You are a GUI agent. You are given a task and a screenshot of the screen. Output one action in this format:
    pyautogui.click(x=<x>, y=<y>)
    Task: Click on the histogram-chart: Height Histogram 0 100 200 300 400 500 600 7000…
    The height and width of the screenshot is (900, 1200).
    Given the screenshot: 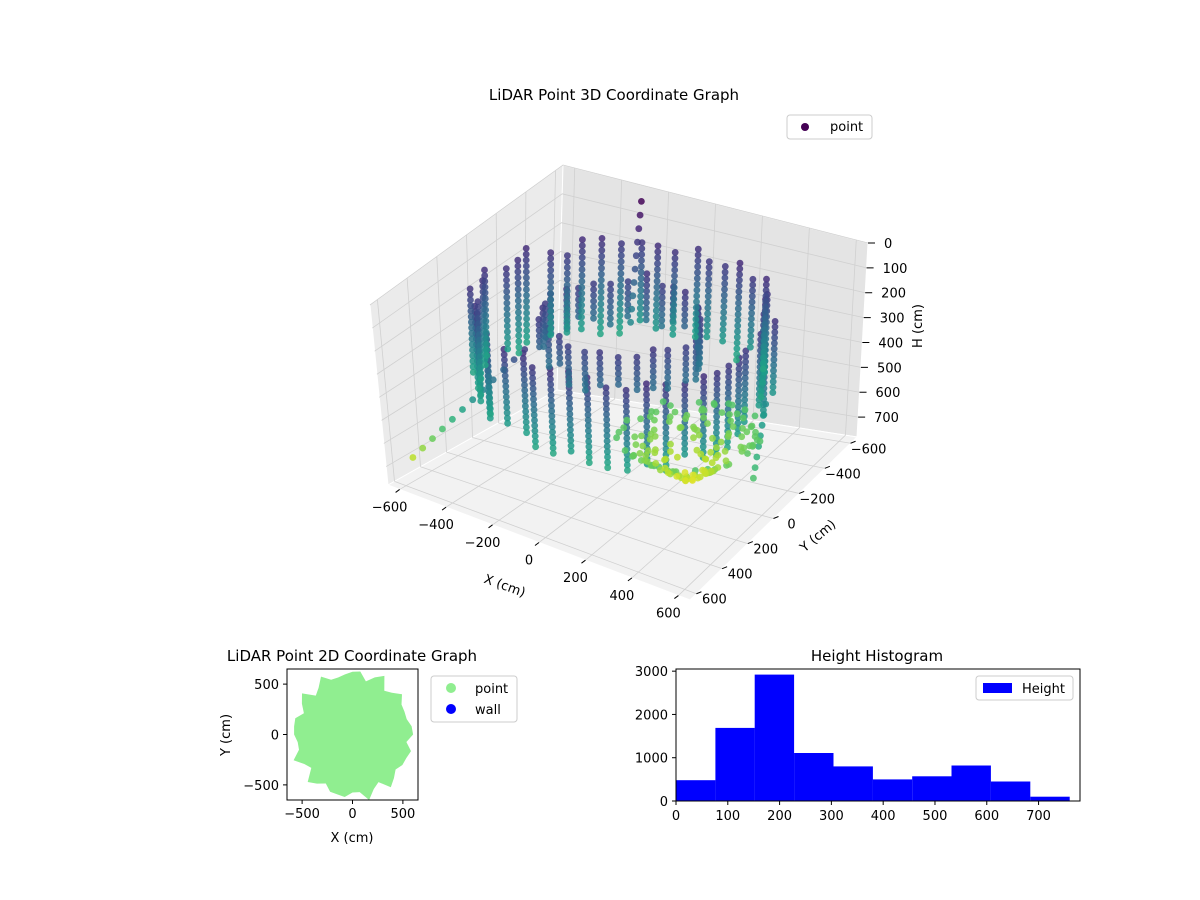 What is the action you would take?
    pyautogui.click(x=858, y=735)
    